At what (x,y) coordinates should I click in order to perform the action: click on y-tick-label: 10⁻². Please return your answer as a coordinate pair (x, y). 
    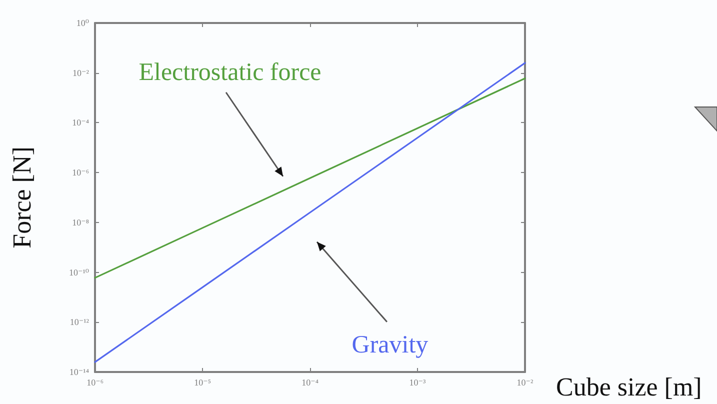
    Looking at the image, I should click on (81, 73).